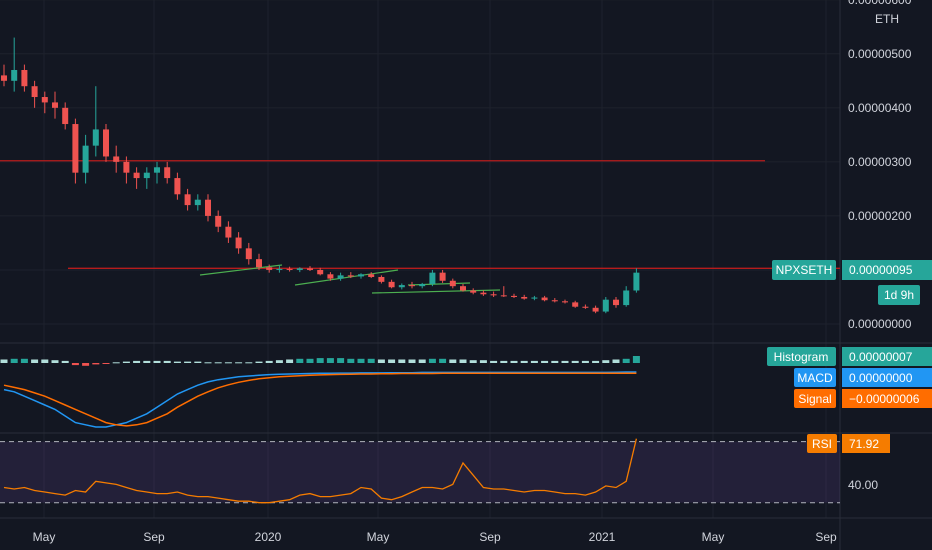 The height and width of the screenshot is (550, 932). Describe the element at coordinates (880, 54) in the screenshot. I see `price-axis-tick: 0.00000500` at that location.